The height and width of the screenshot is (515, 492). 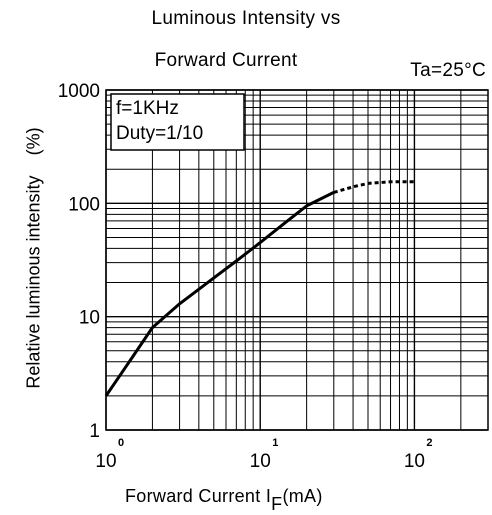 What do you see at coordinates (226, 60) in the screenshot?
I see `chart-subtitle: Forward Current` at bounding box center [226, 60].